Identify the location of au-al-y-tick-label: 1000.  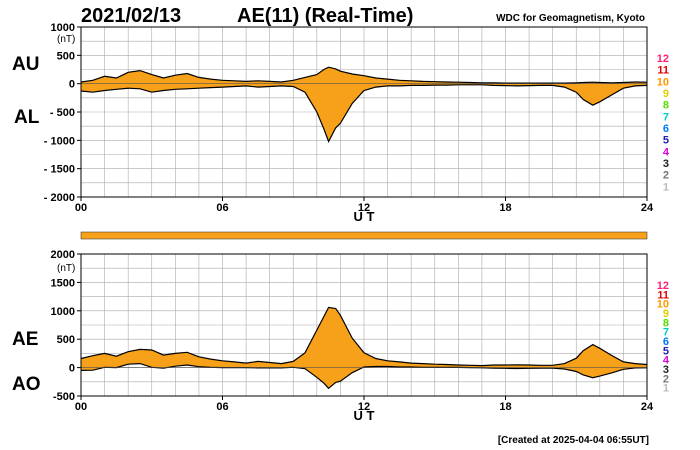
(63, 28).